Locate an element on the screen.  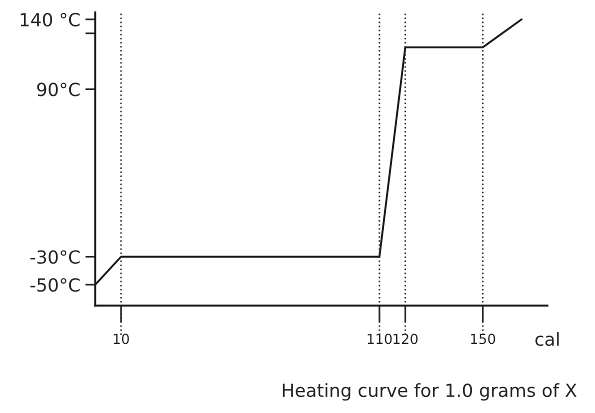
x-tick-label: 150 is located at coordinates (483, 339).